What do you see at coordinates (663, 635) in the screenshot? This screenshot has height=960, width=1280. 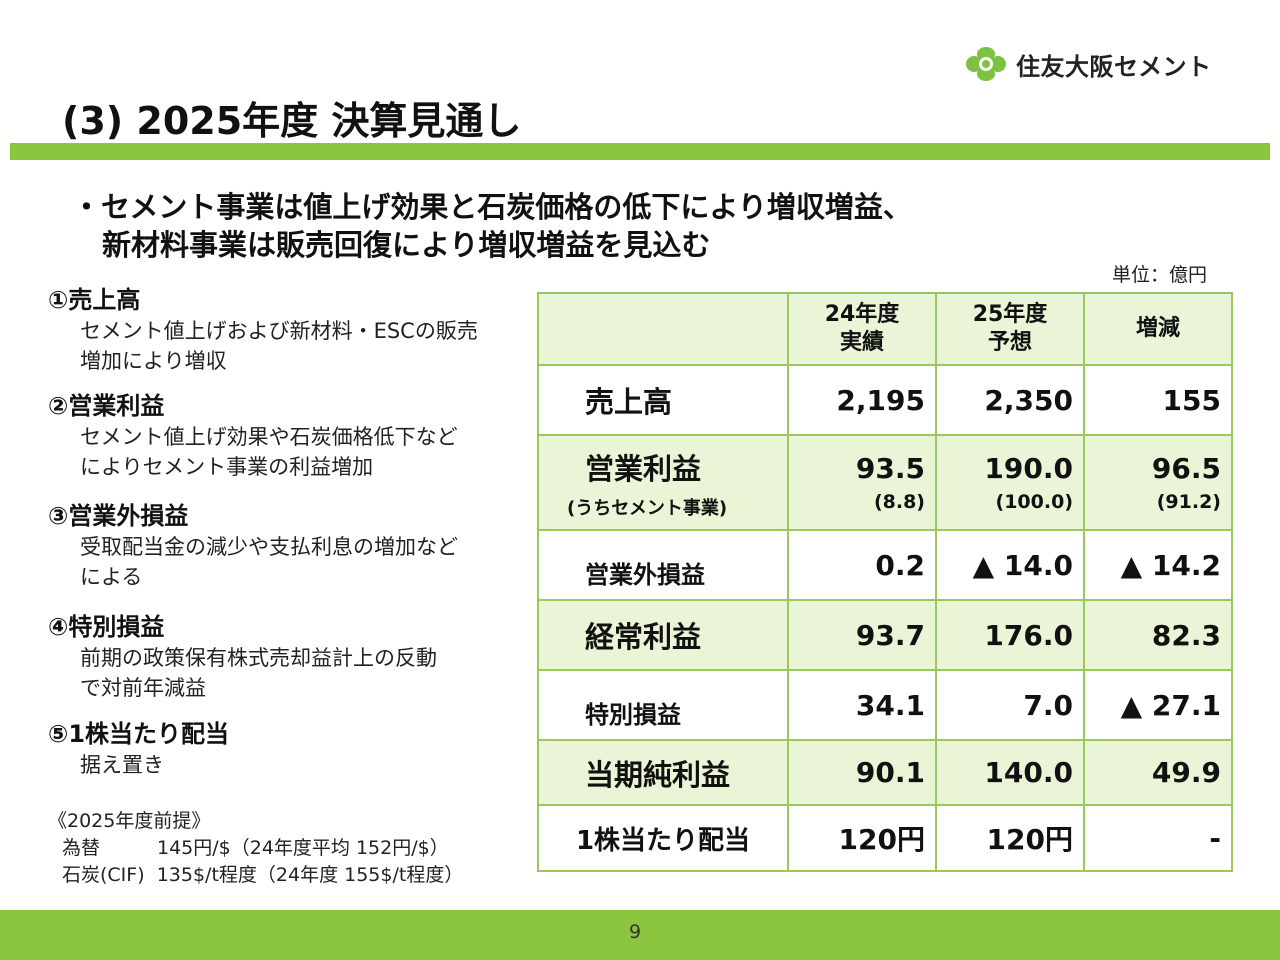 I see `row-label-ordinary-profit: 経常利益` at bounding box center [663, 635].